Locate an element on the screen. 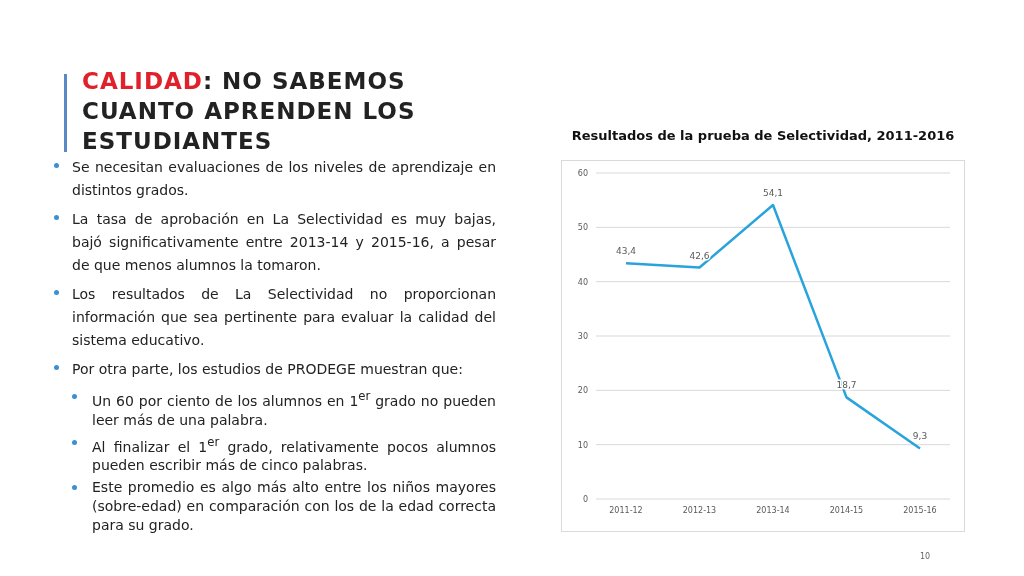 Image resolution: width=1024 pixels, height=576 pixels. x-tick-label: 2015-16 is located at coordinates (920, 510).